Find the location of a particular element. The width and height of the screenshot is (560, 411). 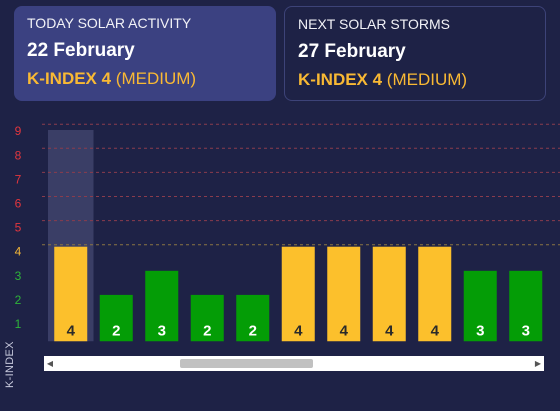

bar-04-mar is located at coordinates (526, 306).